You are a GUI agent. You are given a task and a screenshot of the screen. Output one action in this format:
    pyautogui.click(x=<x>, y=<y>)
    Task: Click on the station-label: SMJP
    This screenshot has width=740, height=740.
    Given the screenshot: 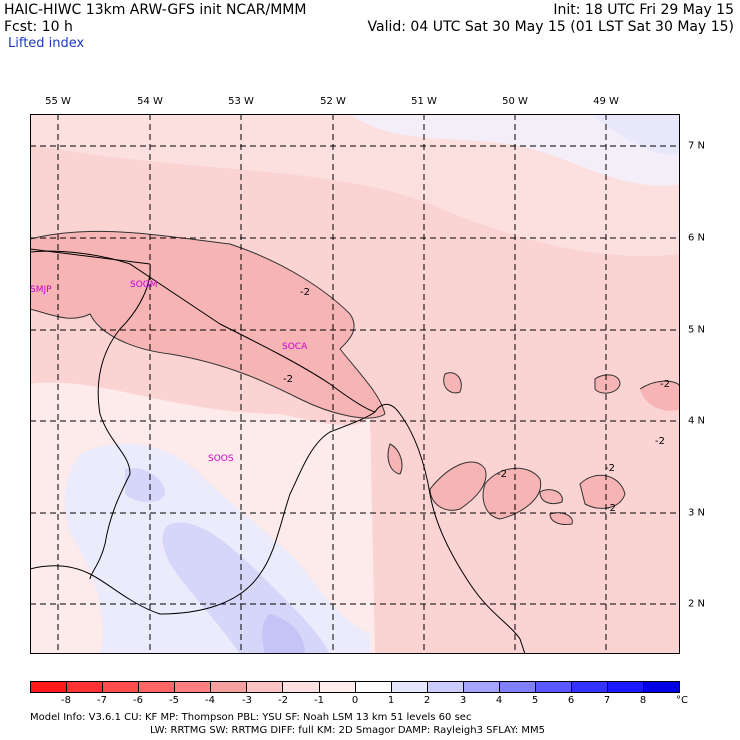 What is the action you would take?
    pyautogui.click(x=41, y=290)
    